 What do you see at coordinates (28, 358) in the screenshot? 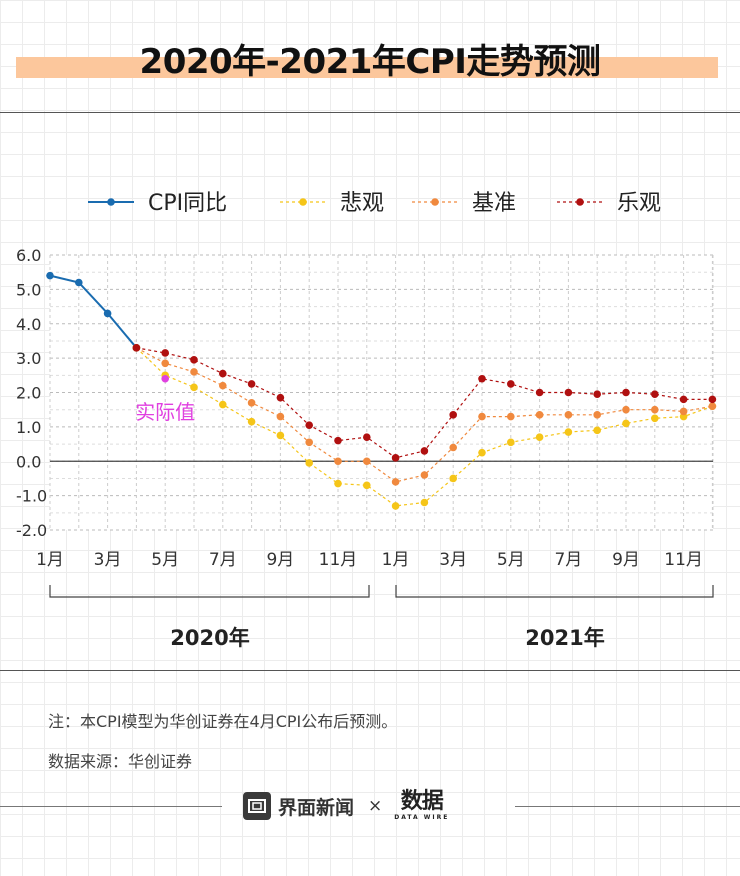
I see `y-tick-label: 3.0` at bounding box center [28, 358].